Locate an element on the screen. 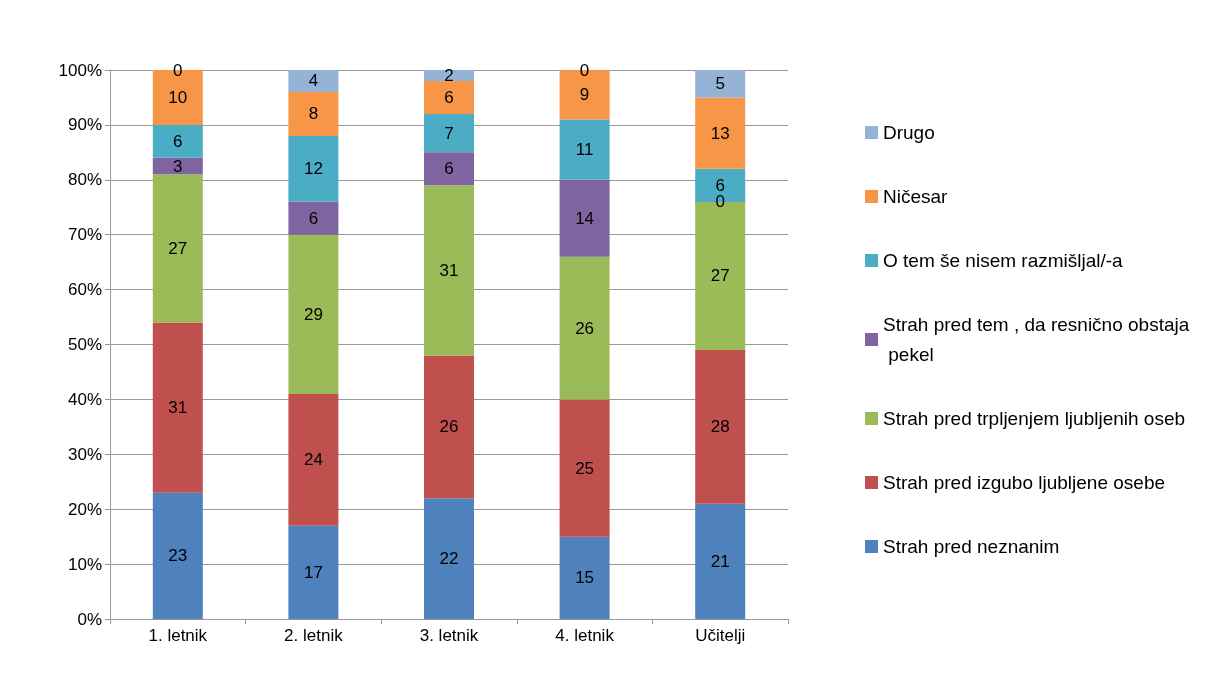 This screenshot has height=679, width=1218. y-tick-label: 60% is located at coordinates (84, 290).